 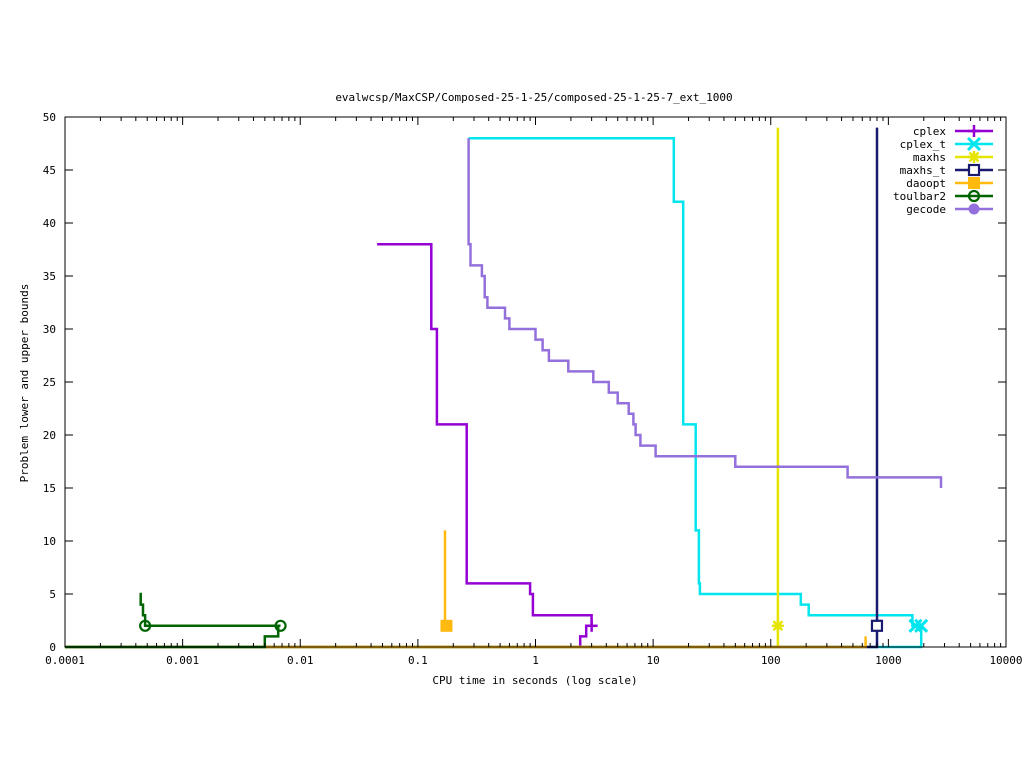 I want to click on legend-item-cplex-t: cplex_t, so click(x=946, y=144).